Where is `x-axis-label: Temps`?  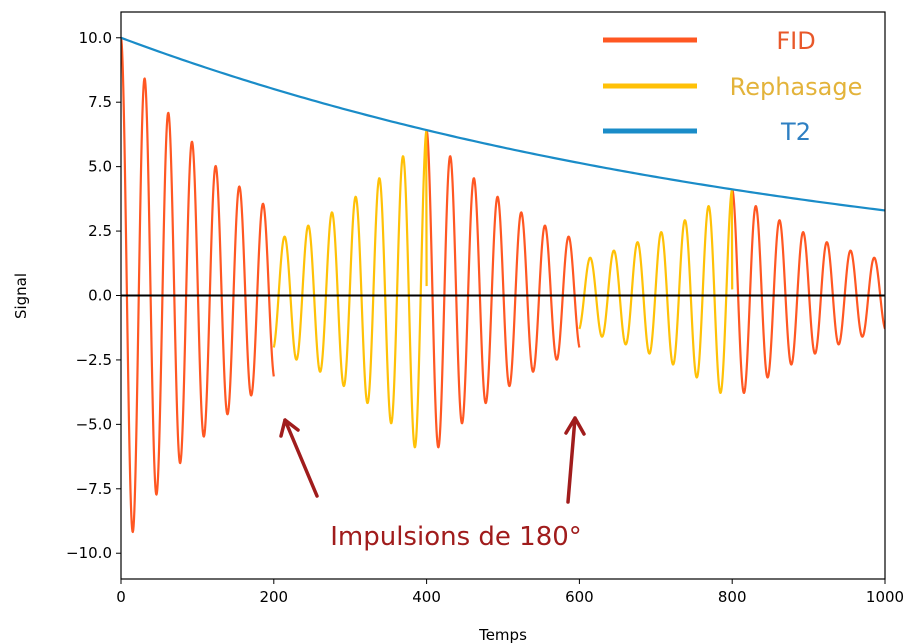 x-axis-label: Temps is located at coordinates (502, 635).